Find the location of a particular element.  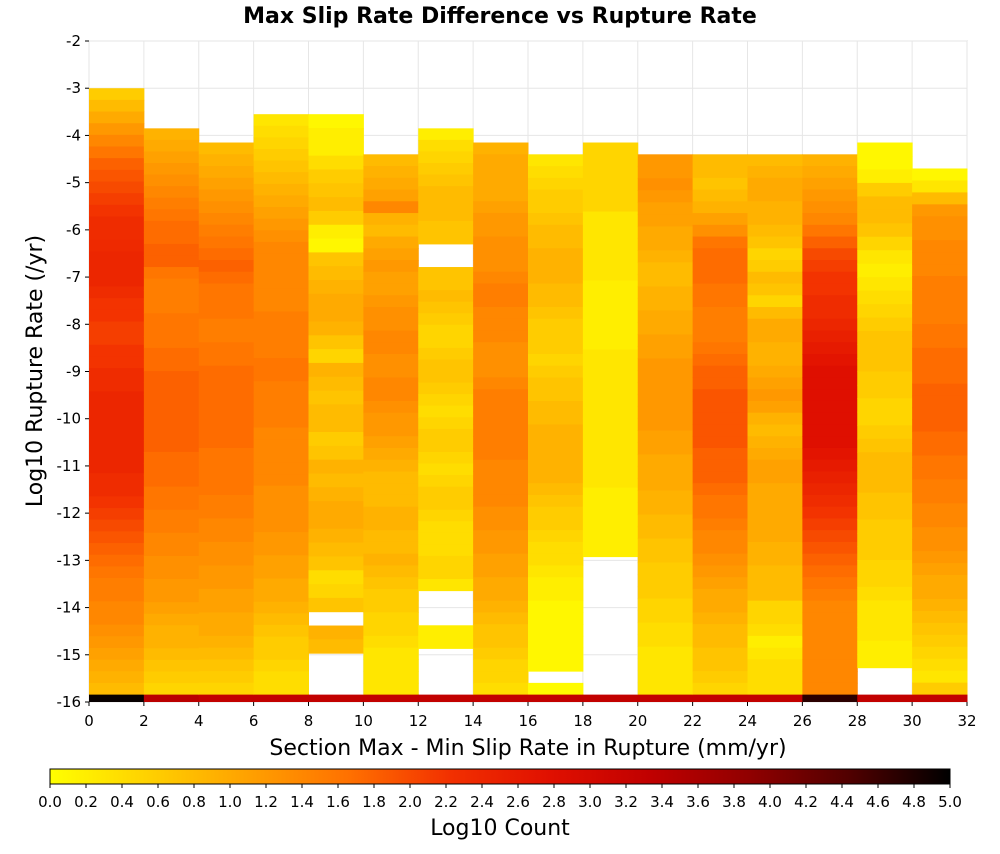

x-tick-label: 24 is located at coordinates (747, 721).